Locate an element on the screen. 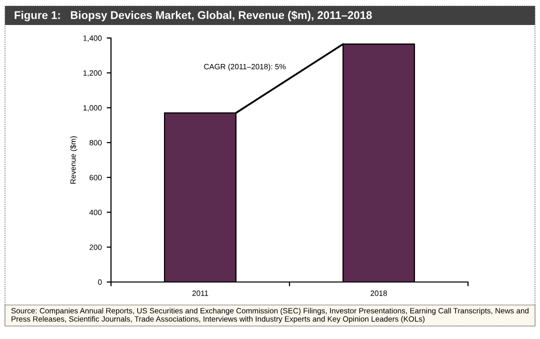  chart-title: Figure 1: Biopsy Devices Market, Global, Revenue ($m), 2011–2018 is located at coordinates (193, 16).